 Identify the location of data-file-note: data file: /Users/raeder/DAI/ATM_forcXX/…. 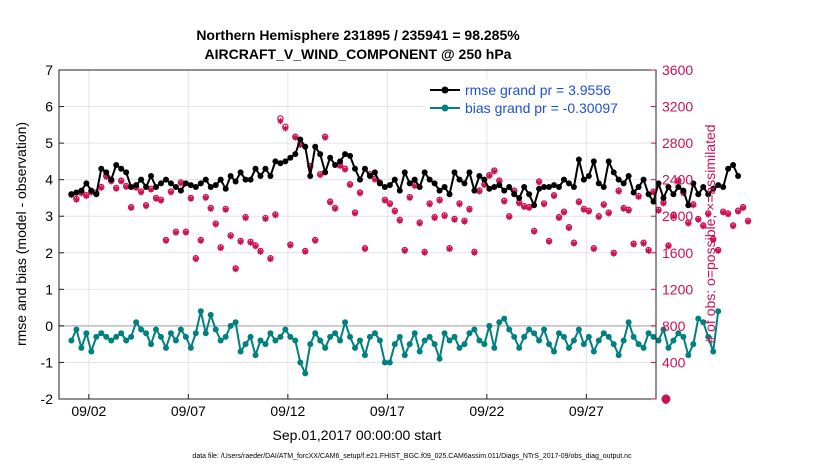
(412, 456).